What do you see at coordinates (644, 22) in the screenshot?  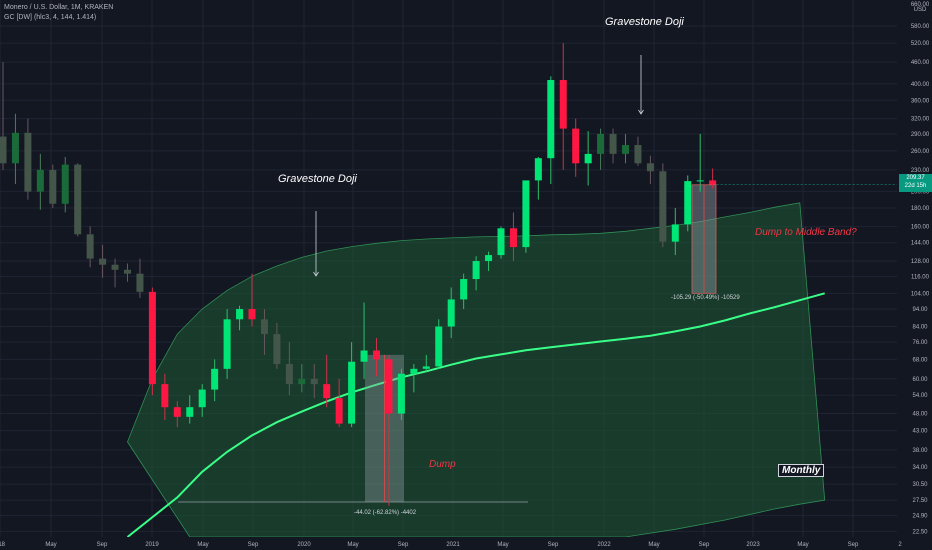 I see `gravestone-doji-right-label: Gravestone Doji` at bounding box center [644, 22].